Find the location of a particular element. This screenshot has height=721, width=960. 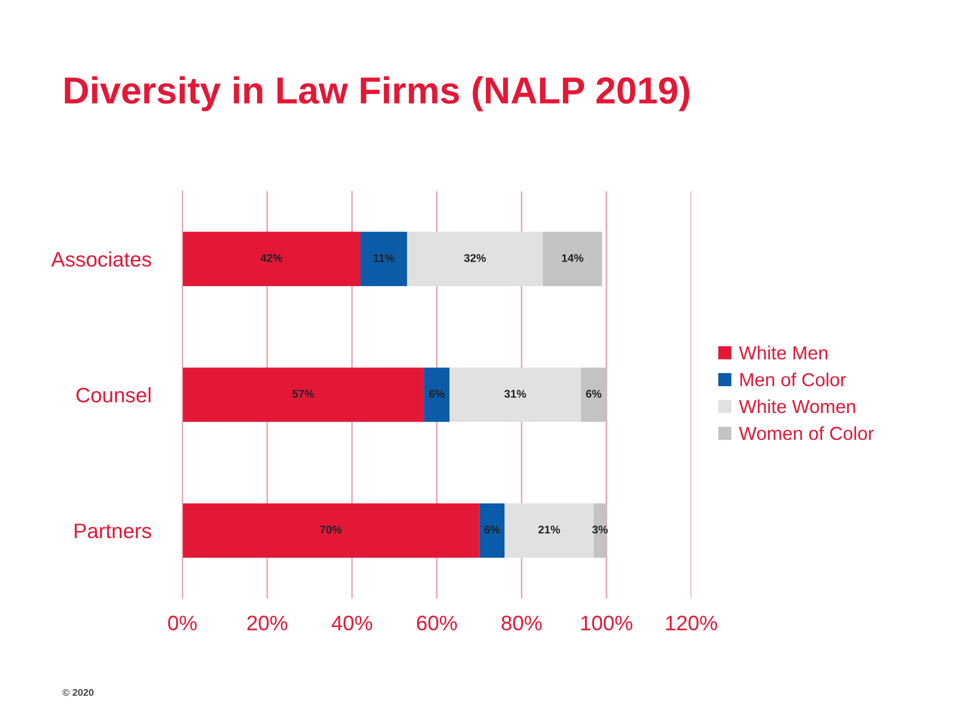

data-label: 42% is located at coordinates (271, 258).